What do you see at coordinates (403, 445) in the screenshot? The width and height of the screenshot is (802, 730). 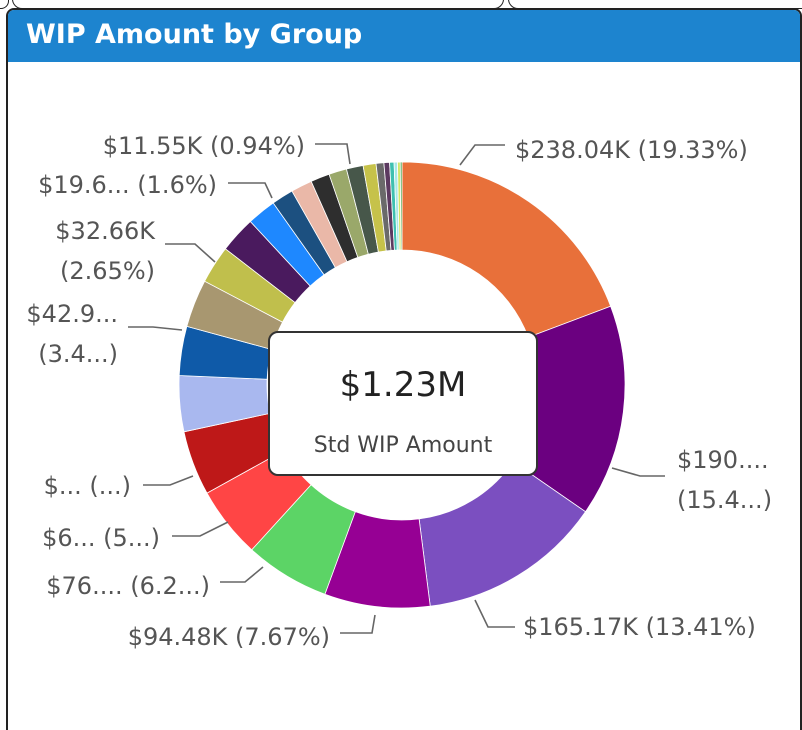 I see `tooltip-label: Std WIP Amount` at bounding box center [403, 445].